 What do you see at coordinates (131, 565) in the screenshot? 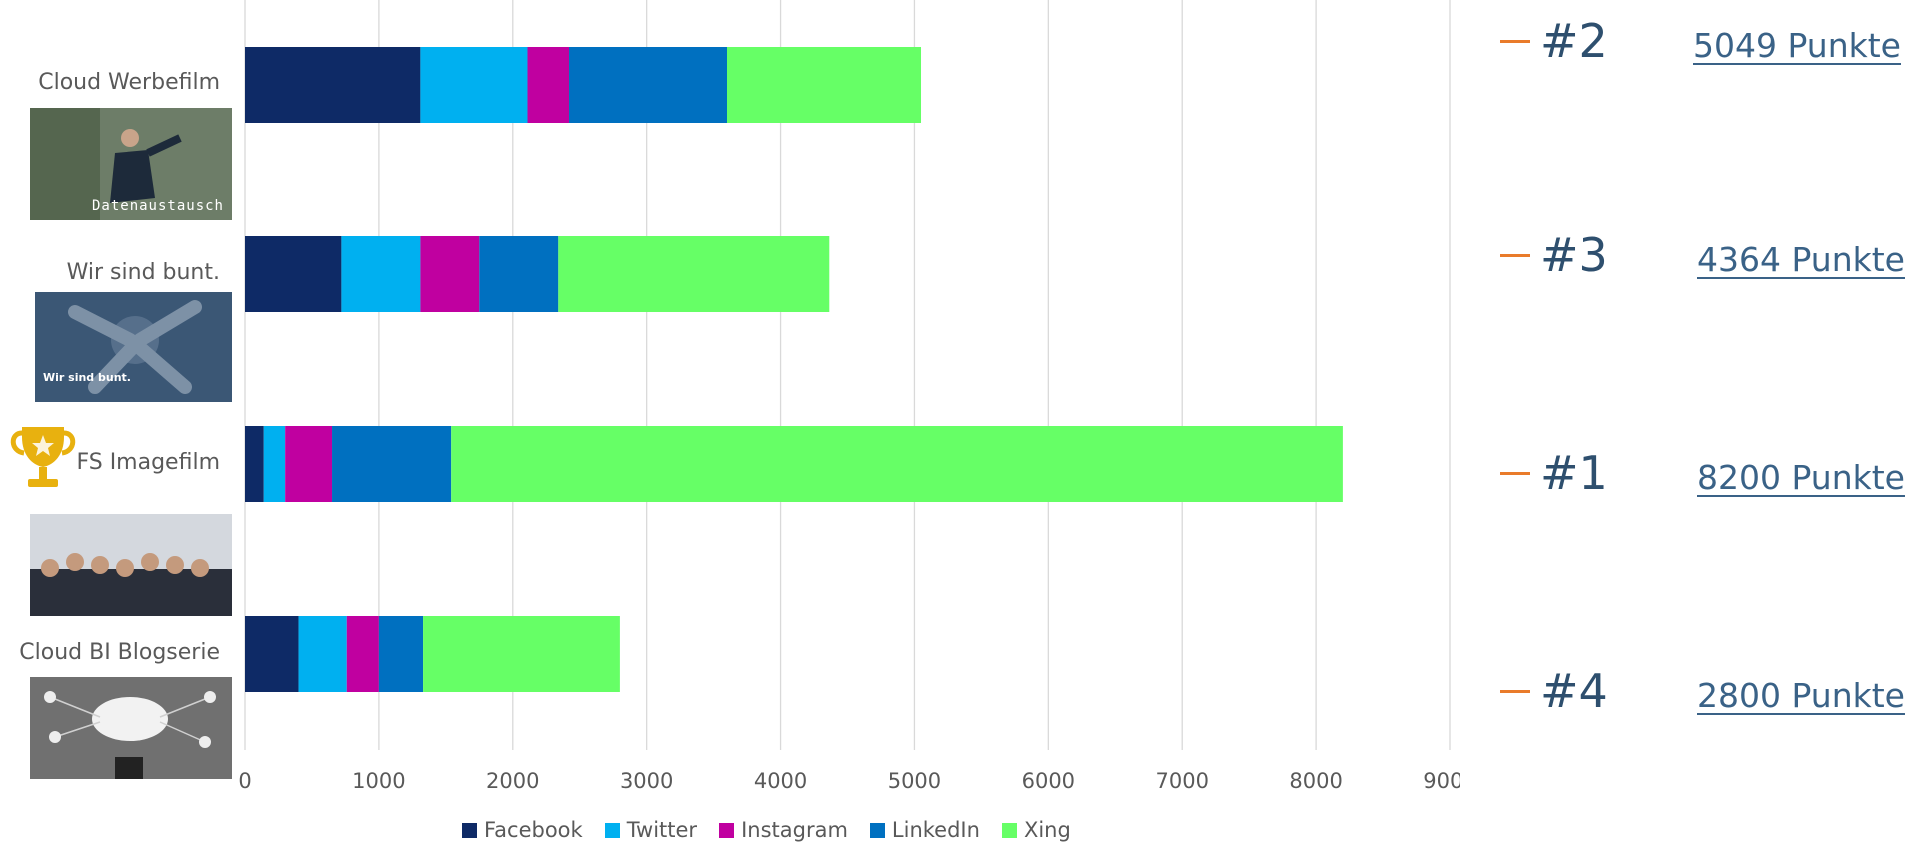
I see `team-thumbs-up-photo` at bounding box center [131, 565].